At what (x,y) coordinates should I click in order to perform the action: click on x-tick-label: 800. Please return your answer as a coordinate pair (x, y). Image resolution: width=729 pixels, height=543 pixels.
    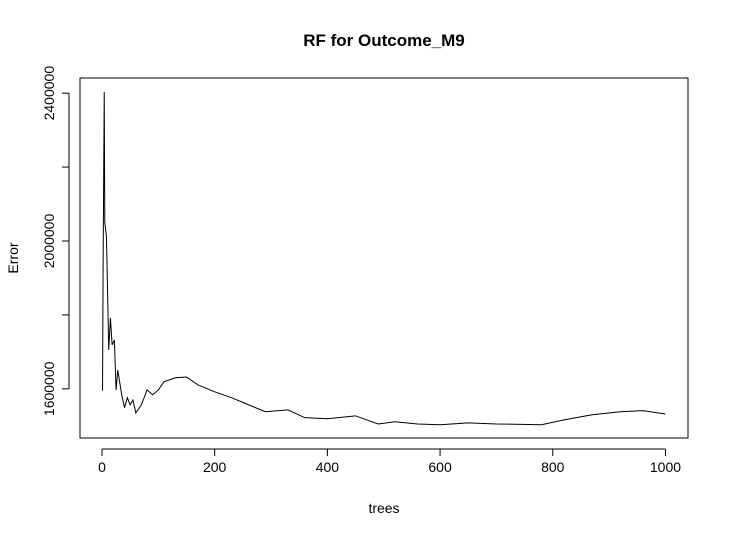
    Looking at the image, I should click on (553, 467).